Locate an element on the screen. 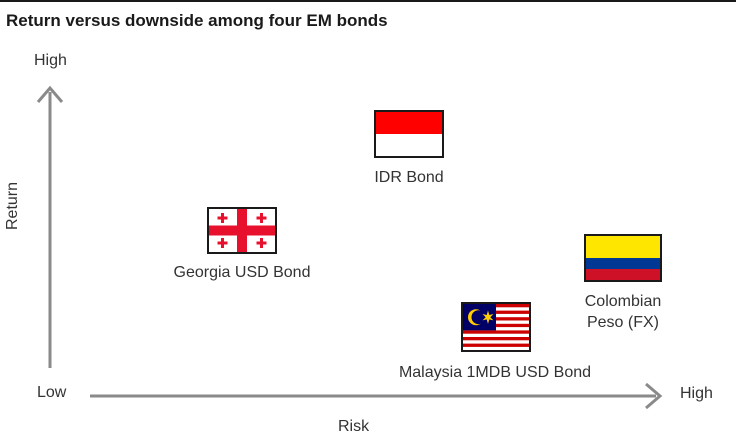  x-axis-title: Risk is located at coordinates (354, 426).